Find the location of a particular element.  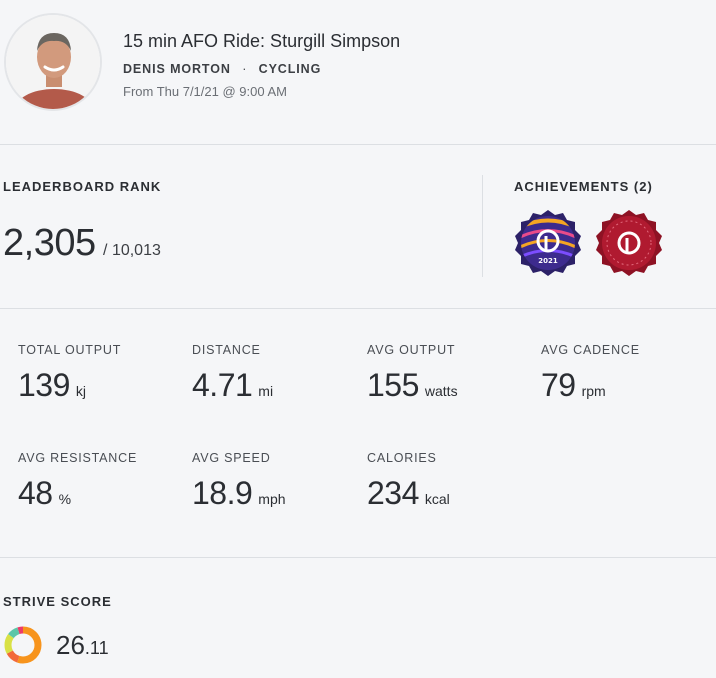

discipline-label: CYCLING is located at coordinates (290, 69).